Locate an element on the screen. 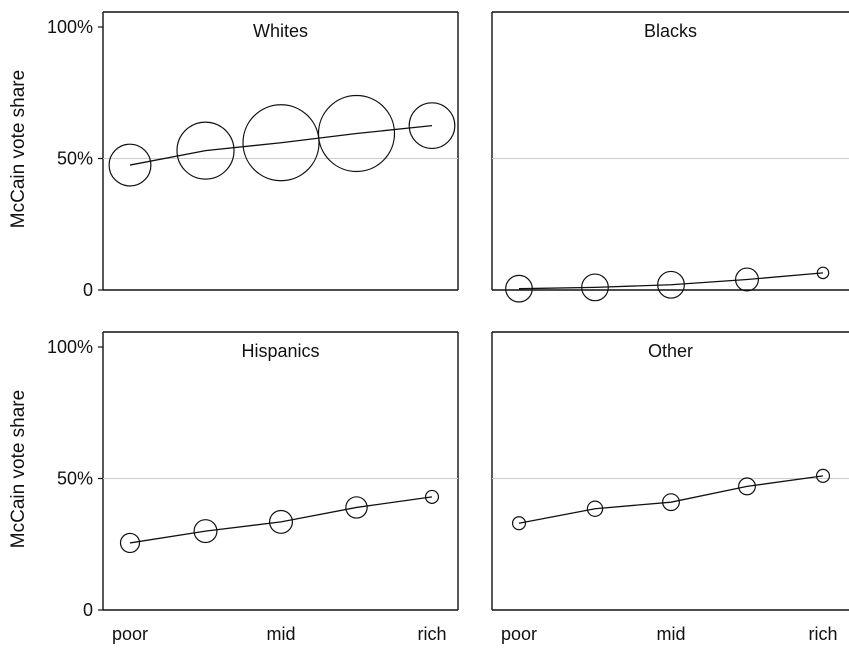  panel-title: Whites is located at coordinates (280, 31).